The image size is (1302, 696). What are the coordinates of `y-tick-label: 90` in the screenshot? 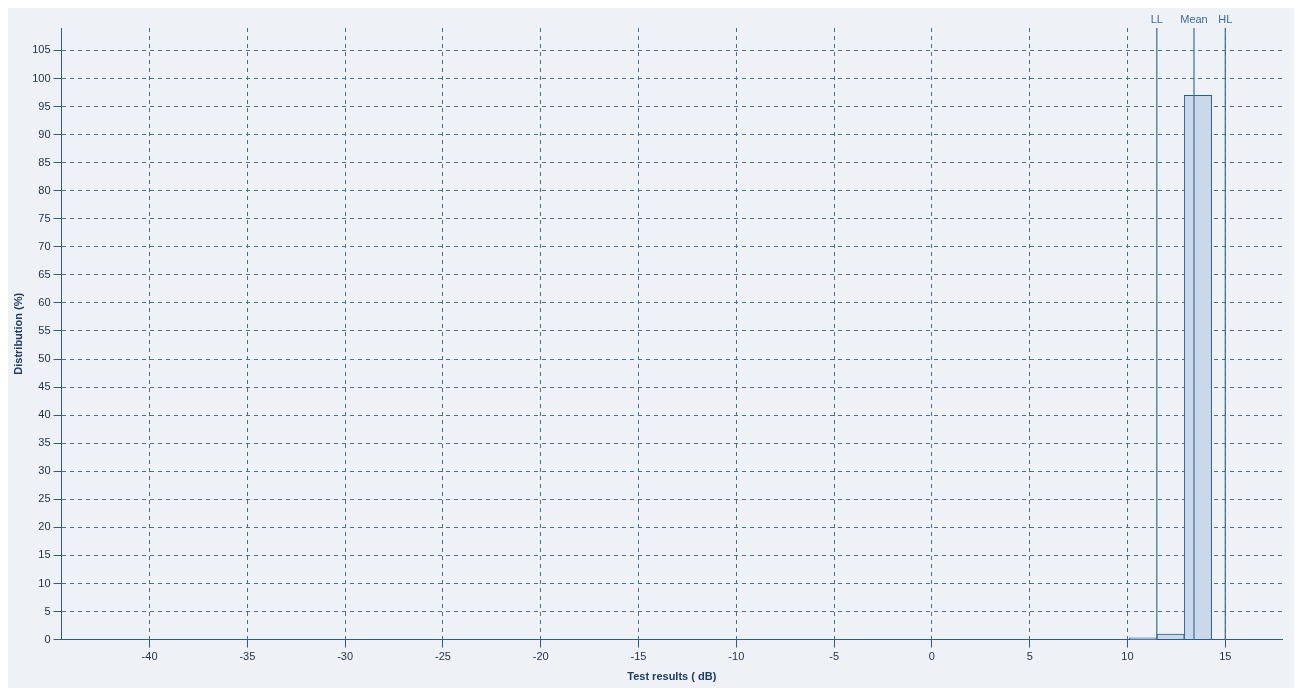 It's located at (44, 133).